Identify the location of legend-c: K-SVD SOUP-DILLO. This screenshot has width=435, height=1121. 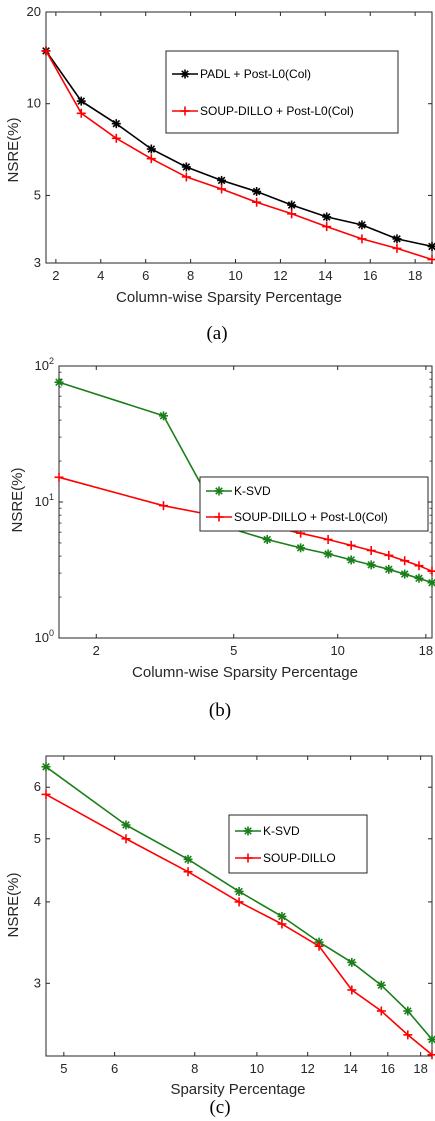
(298, 844).